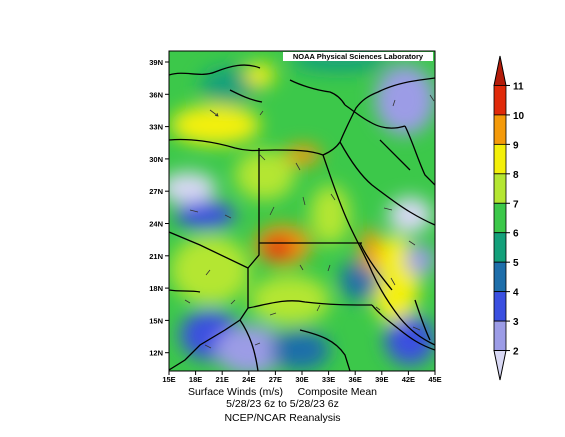 The width and height of the screenshot is (565, 437). What do you see at coordinates (159, 208) in the screenshot?
I see `lat-axis: 39N 36N 33N 30N 27N 24N 21N 18N 15N 12N` at bounding box center [159, 208].